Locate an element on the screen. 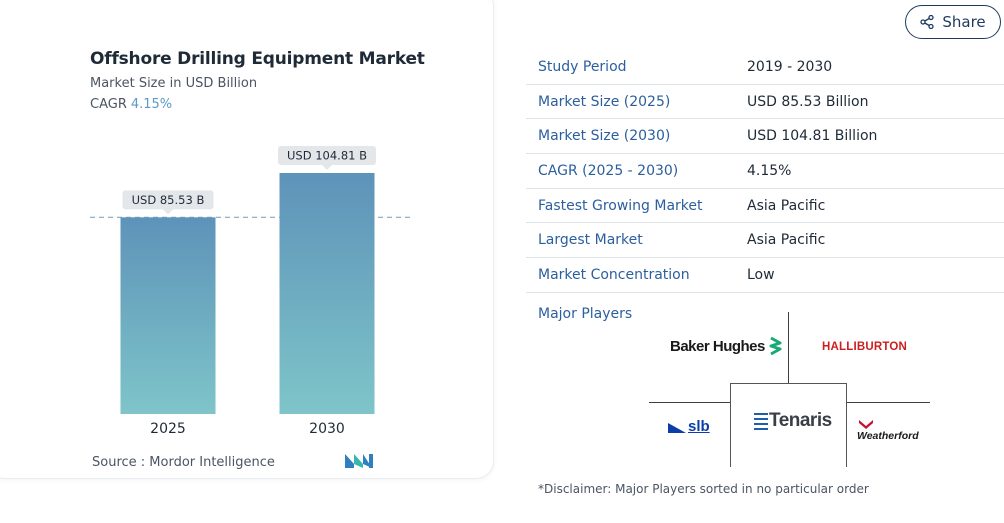  table-row: Fastest Growing Market Asia Pacific is located at coordinates (765, 206).